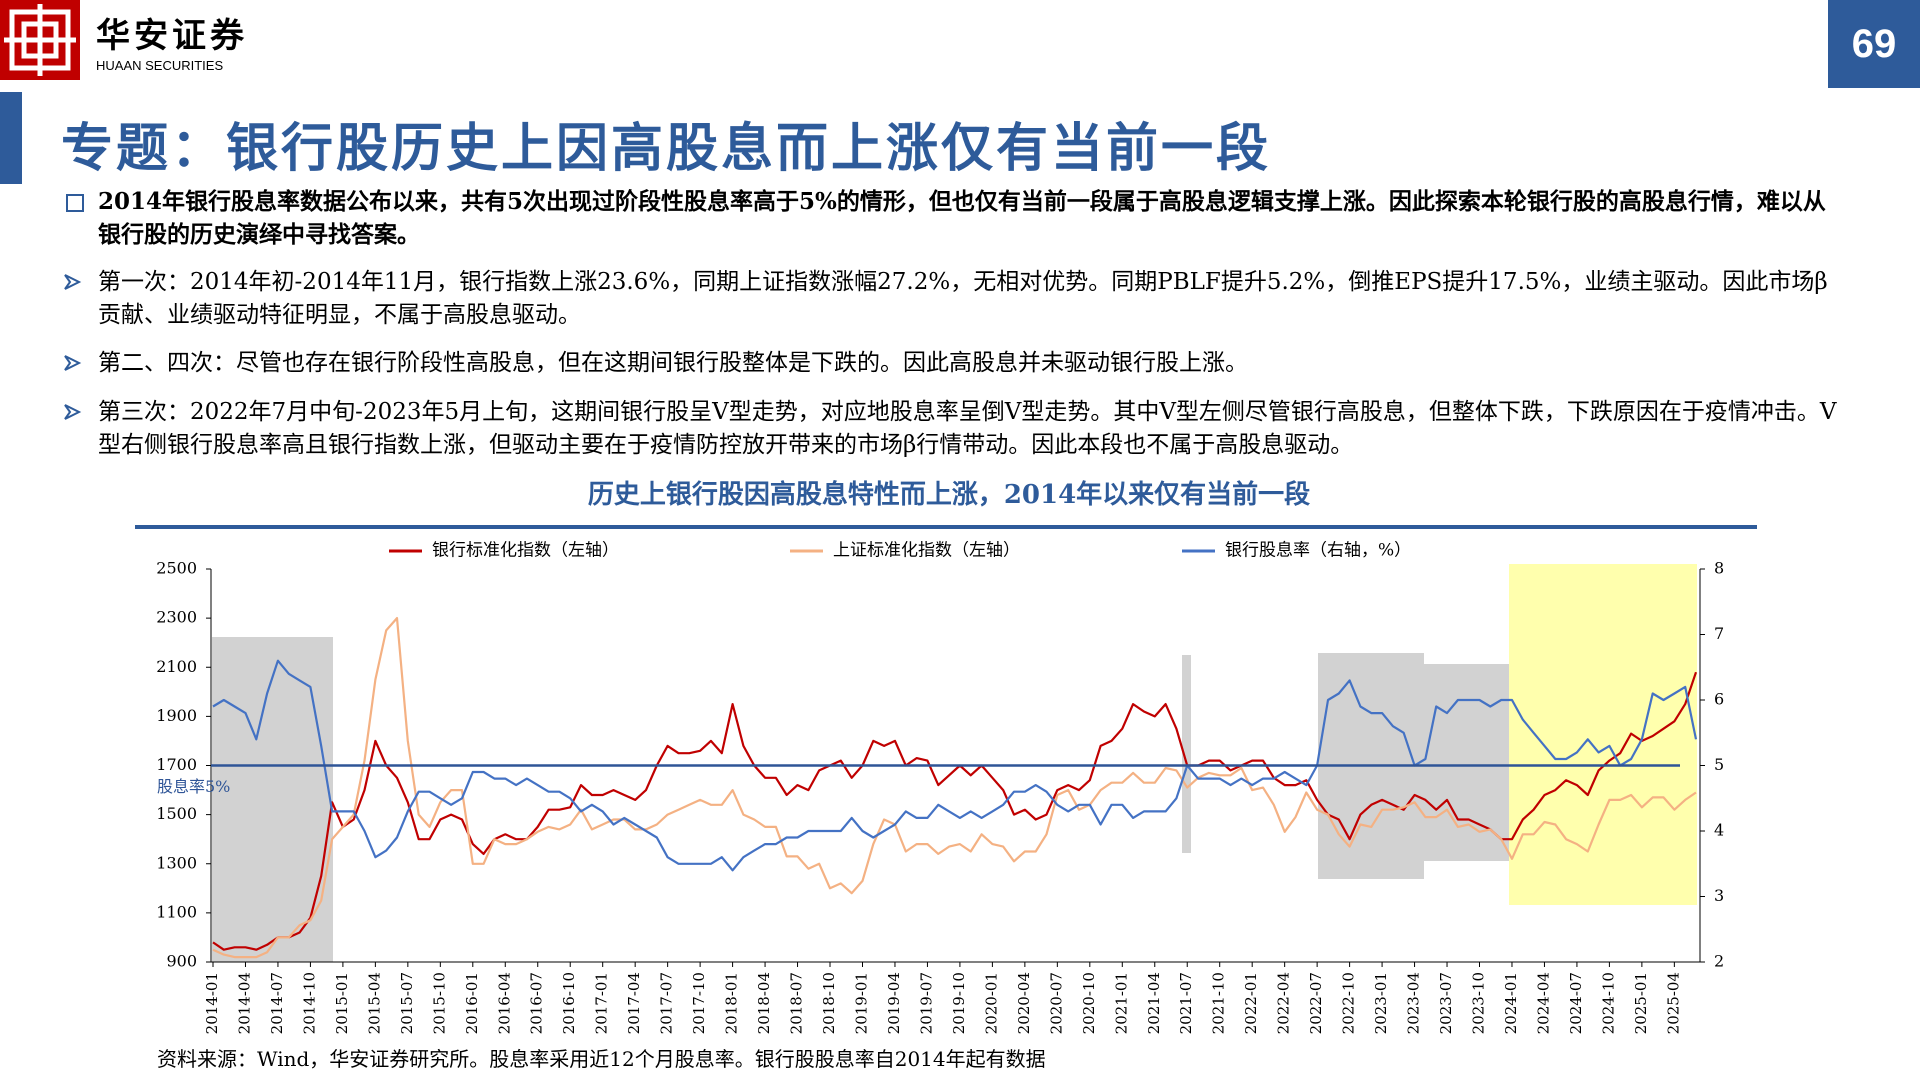 Image resolution: width=1920 pixels, height=1080 pixels. Describe the element at coordinates (1089, 1003) in the screenshot. I see `x-tick-label: 2020-10` at that location.